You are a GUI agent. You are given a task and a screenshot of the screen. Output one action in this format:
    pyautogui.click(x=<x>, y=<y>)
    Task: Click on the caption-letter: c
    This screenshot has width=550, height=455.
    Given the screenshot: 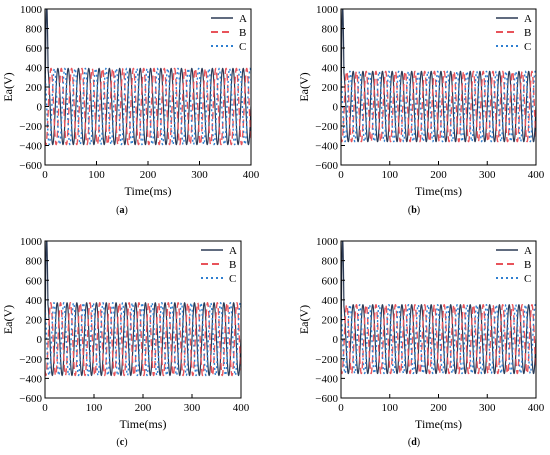 What is the action you would take?
    pyautogui.click(x=122, y=442)
    